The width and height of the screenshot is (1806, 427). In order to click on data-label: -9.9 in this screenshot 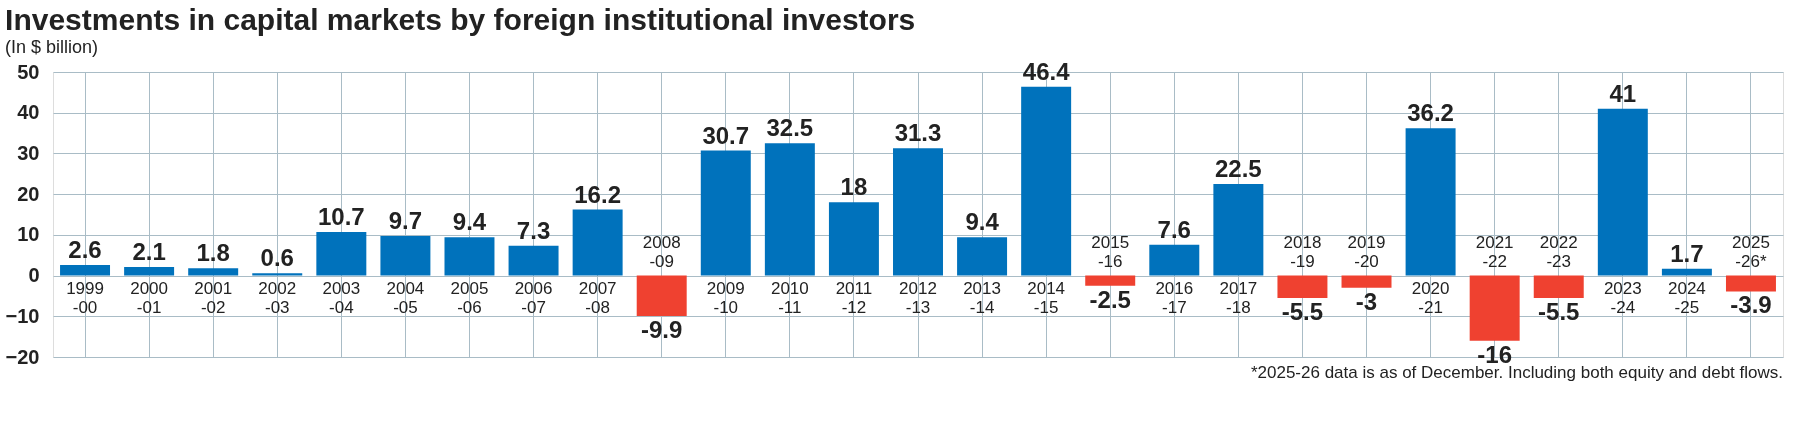, I will do `click(662, 329)`.